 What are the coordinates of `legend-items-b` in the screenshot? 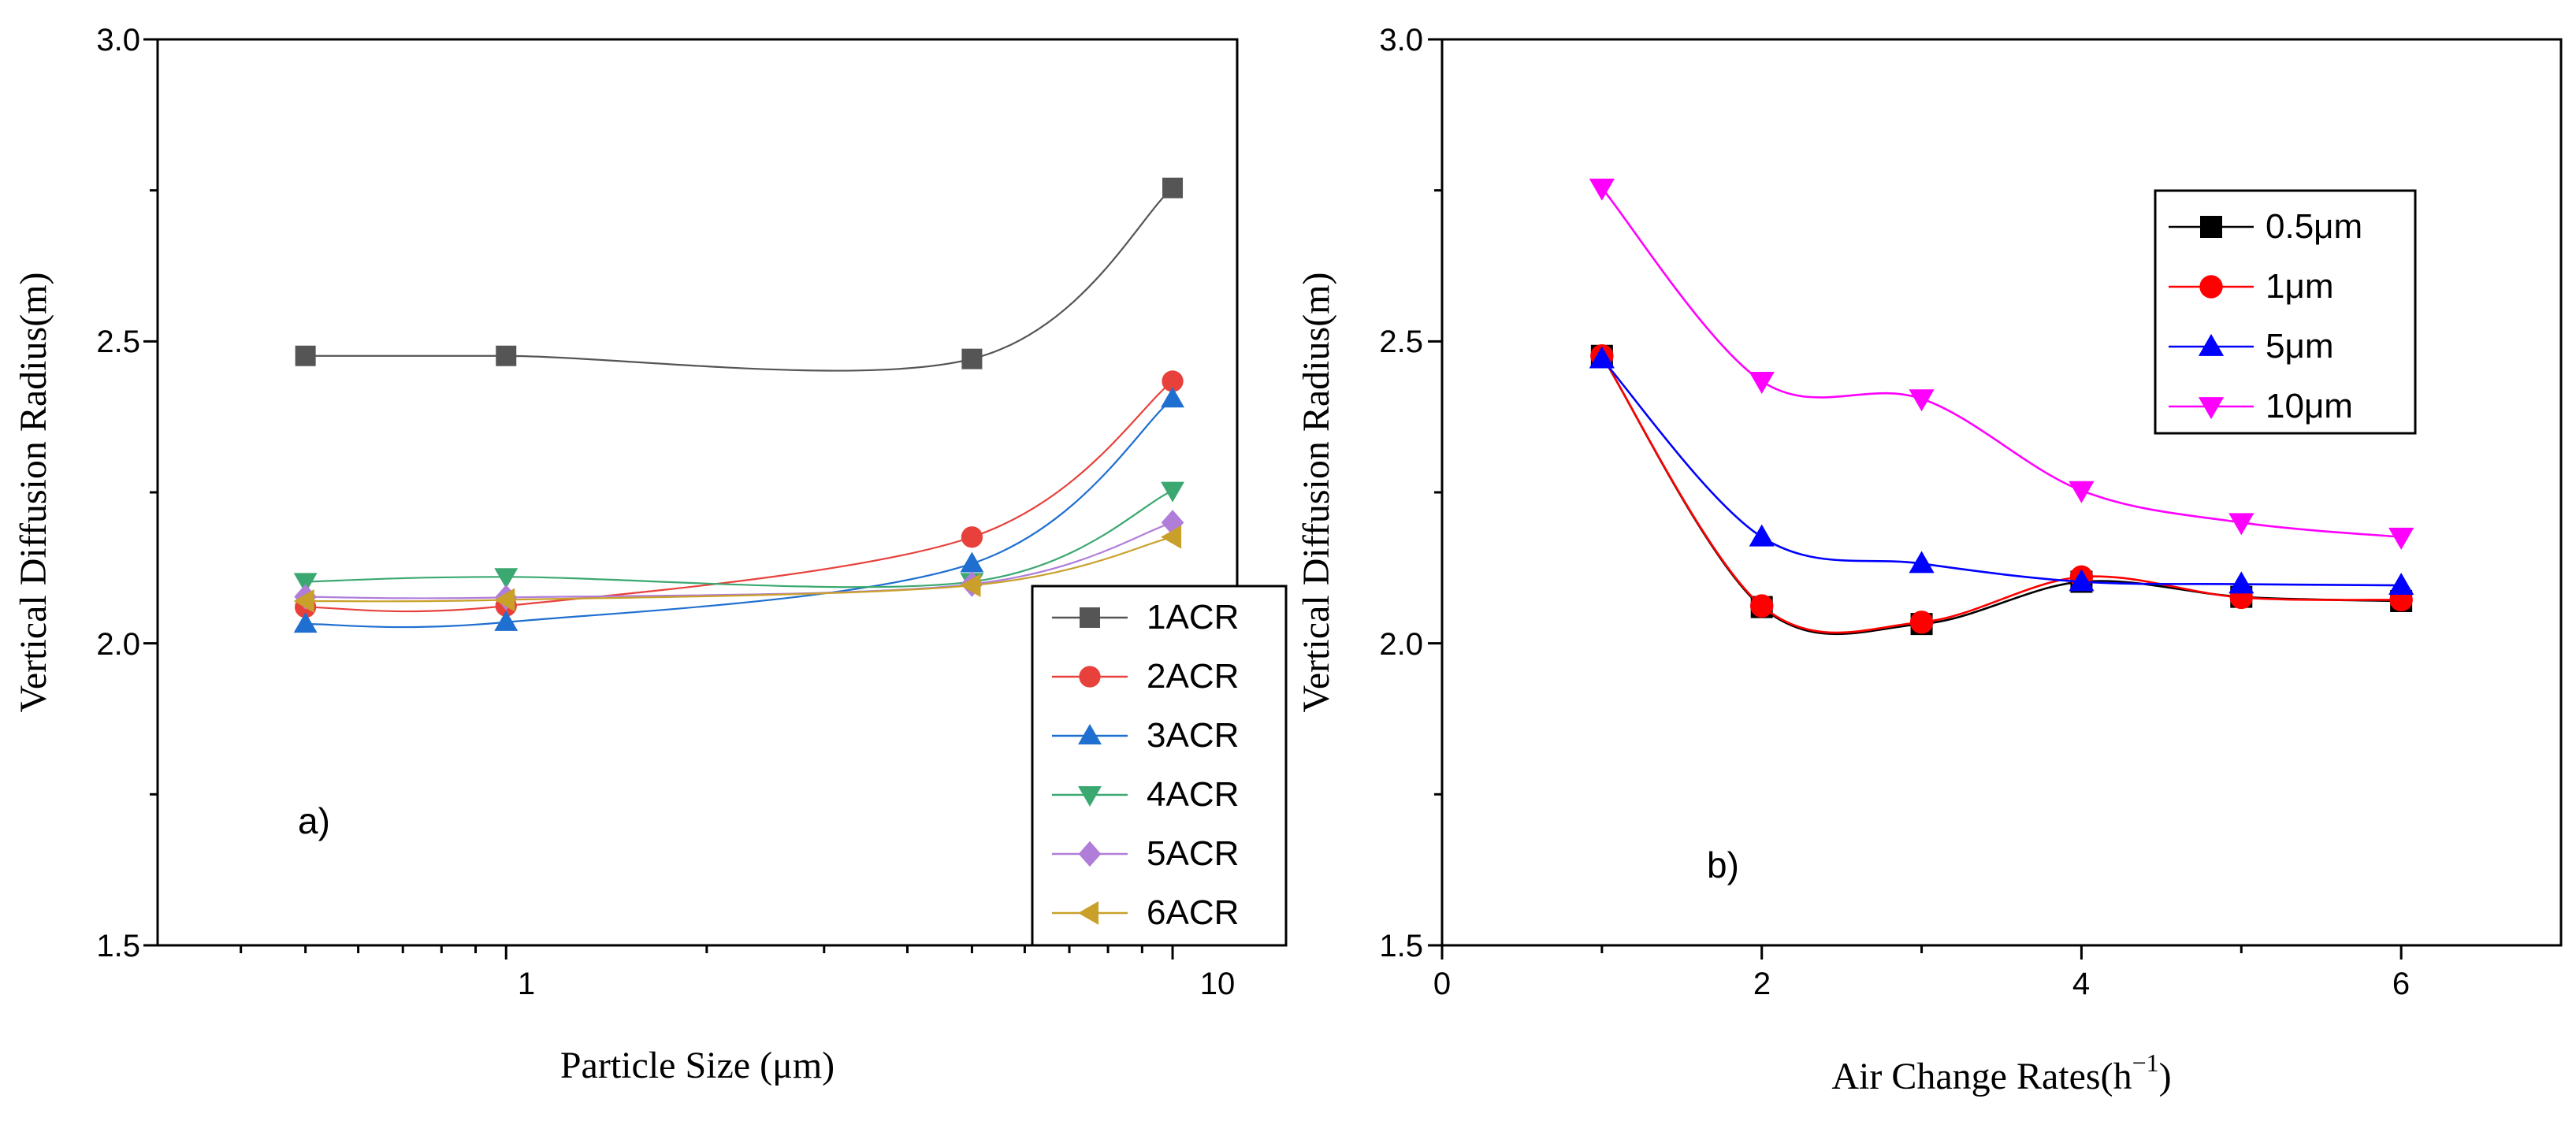 It's located at (2211, 318).